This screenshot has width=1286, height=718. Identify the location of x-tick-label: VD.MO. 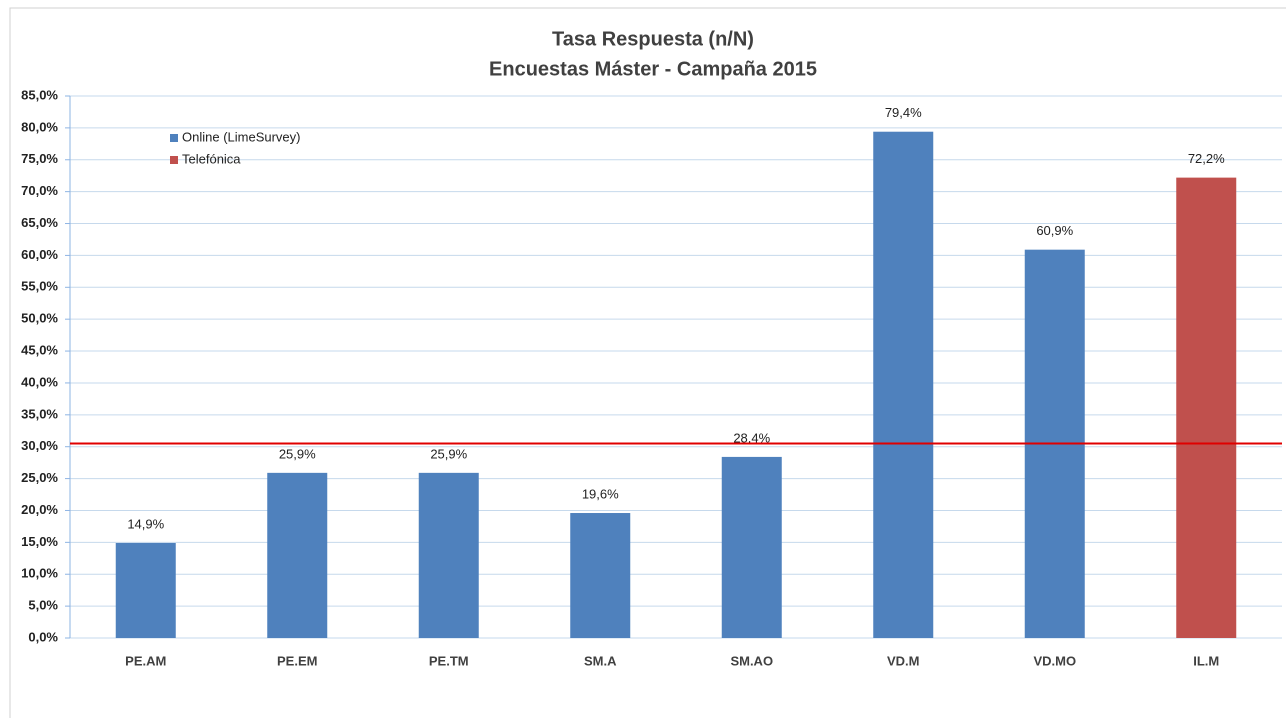
(1054, 660).